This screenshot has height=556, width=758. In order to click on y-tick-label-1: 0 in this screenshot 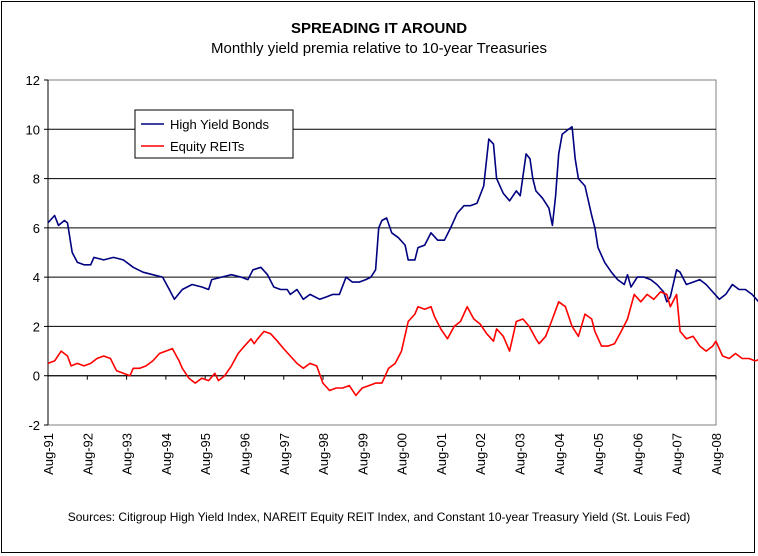, I will do `click(36, 376)`.